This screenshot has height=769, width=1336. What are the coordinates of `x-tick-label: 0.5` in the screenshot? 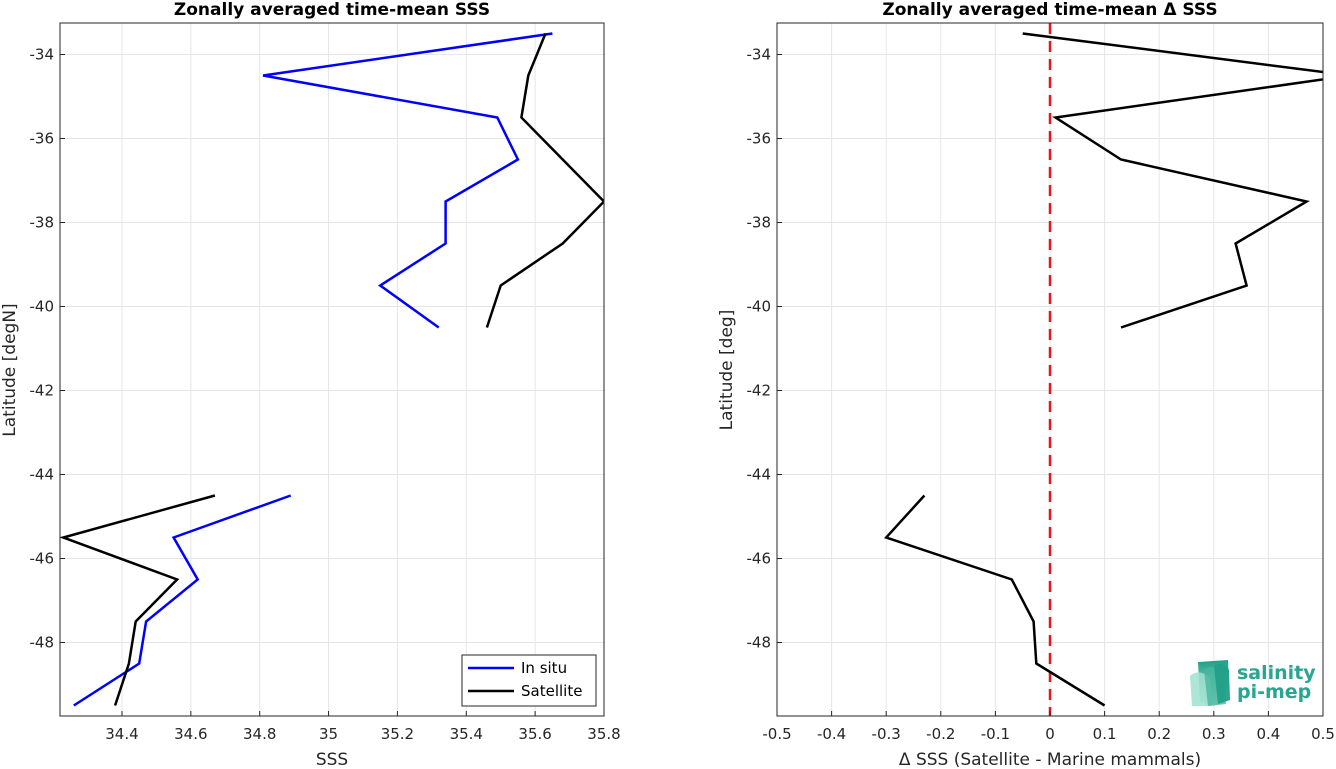 It's located at (1323, 734).